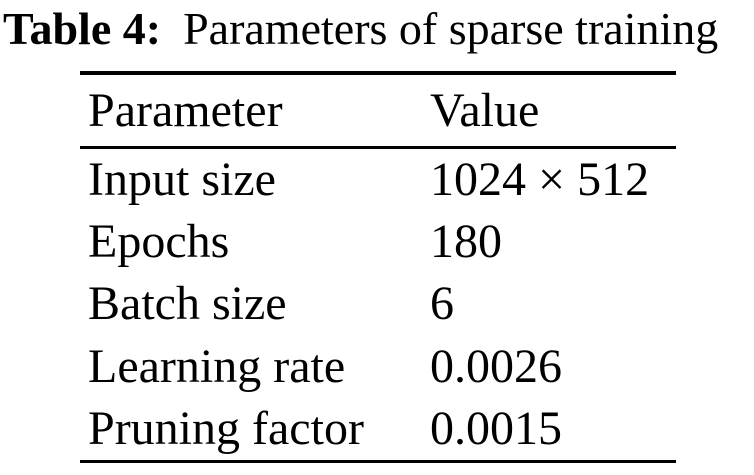 The image size is (754, 475). What do you see at coordinates (378, 304) in the screenshot?
I see `table-row-batch-size: Batch size 6` at bounding box center [378, 304].